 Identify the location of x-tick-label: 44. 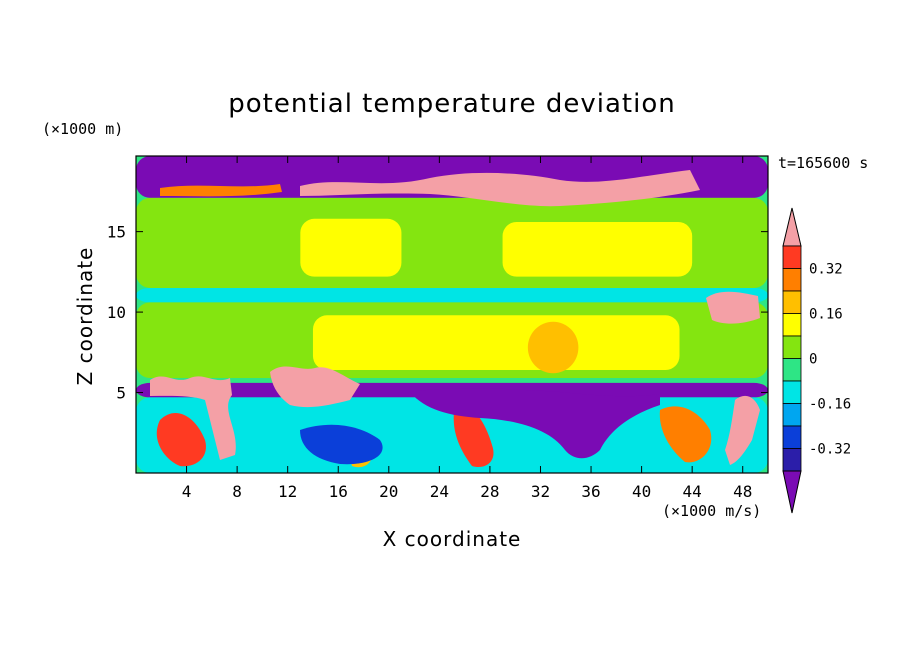
(692, 491).